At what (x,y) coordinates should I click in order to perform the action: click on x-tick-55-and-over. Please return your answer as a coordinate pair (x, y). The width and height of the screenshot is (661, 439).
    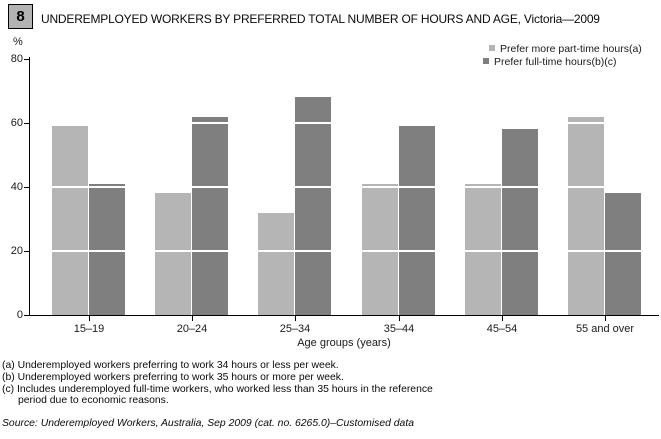
    Looking at the image, I should click on (605, 318).